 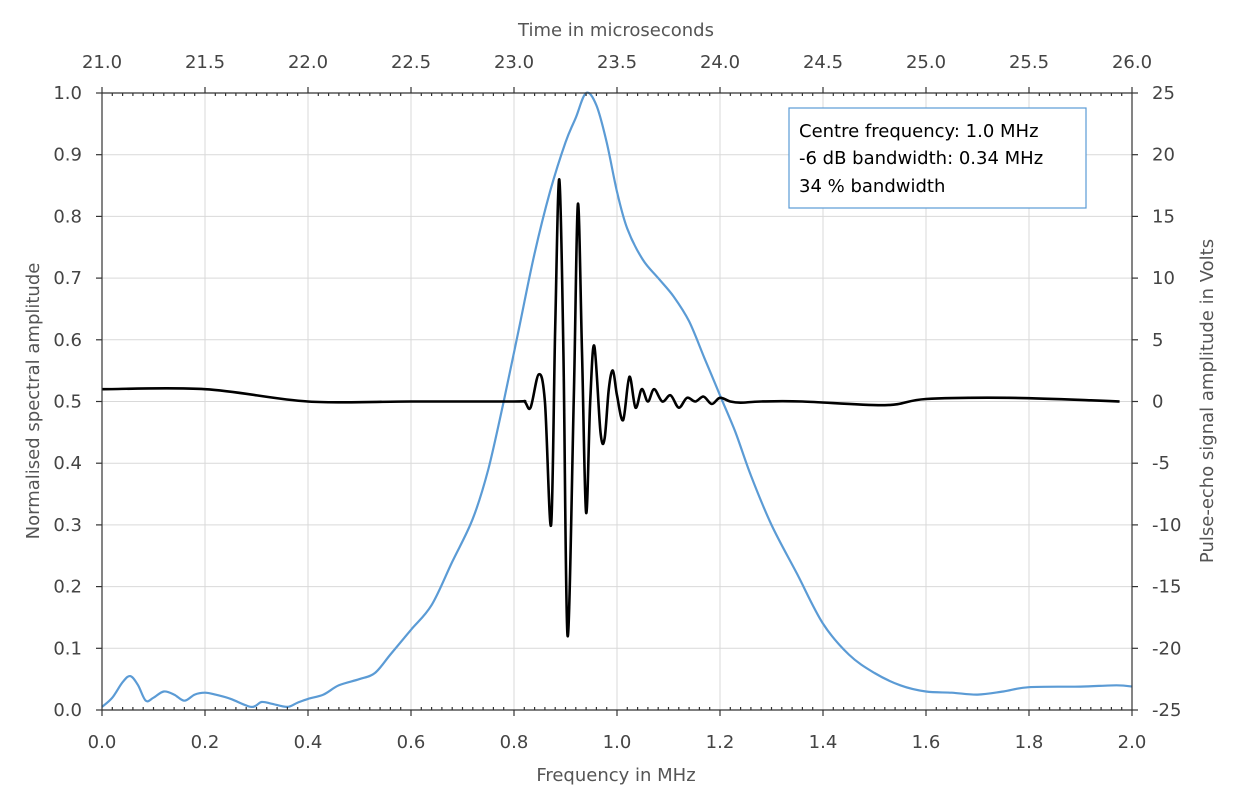 What do you see at coordinates (919, 131) in the screenshot?
I see `annotation-line-1: Centre frequency: 1.0 MHz` at bounding box center [919, 131].